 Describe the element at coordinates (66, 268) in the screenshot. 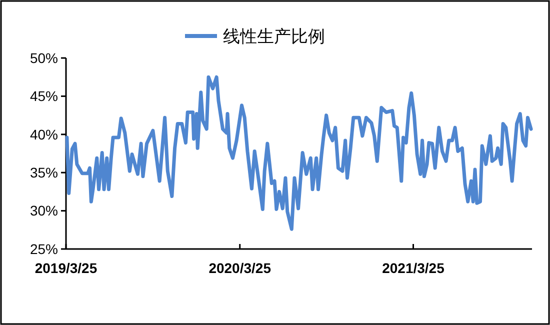

I see `x-tick-label: 2019/3/25` at that location.